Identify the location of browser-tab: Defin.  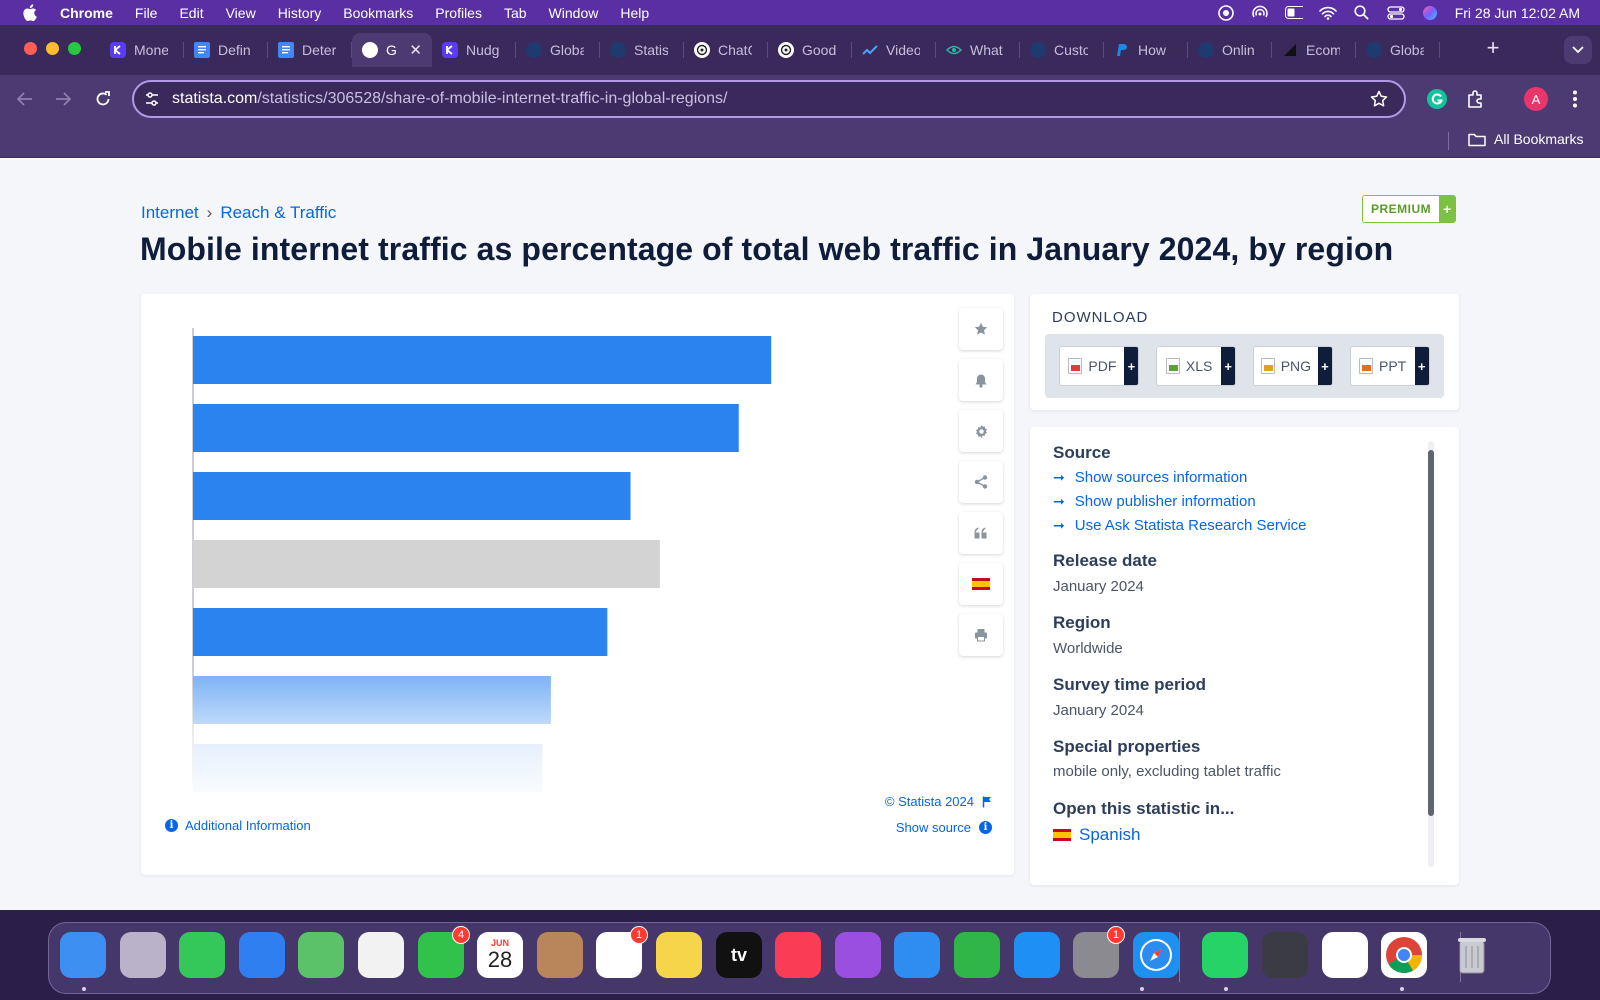
(226, 50).